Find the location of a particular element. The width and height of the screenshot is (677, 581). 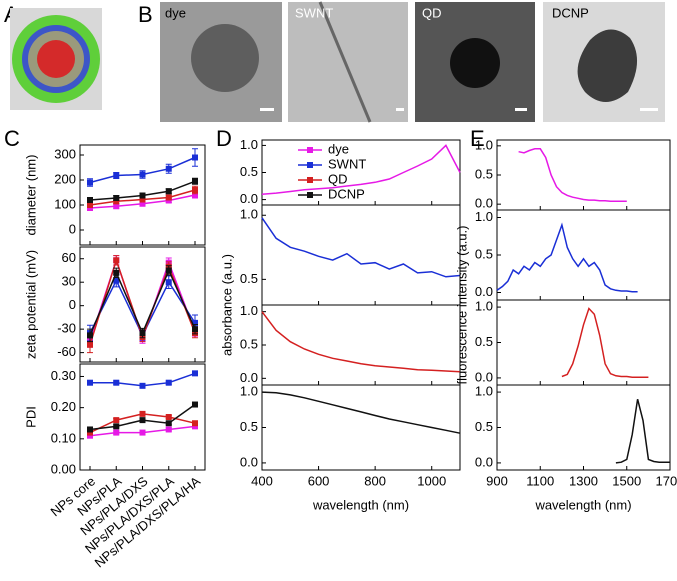

panel-label: D is located at coordinates (224, 138).